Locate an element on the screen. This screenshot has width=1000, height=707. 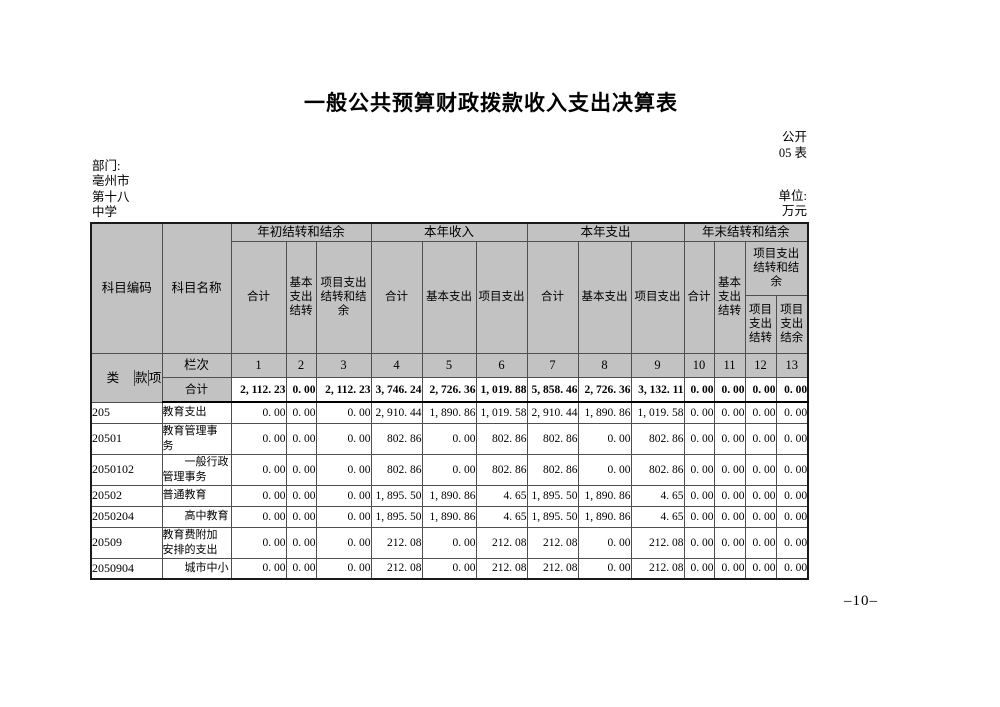
code-split-header: 类 款 项 is located at coordinates (126, 377).